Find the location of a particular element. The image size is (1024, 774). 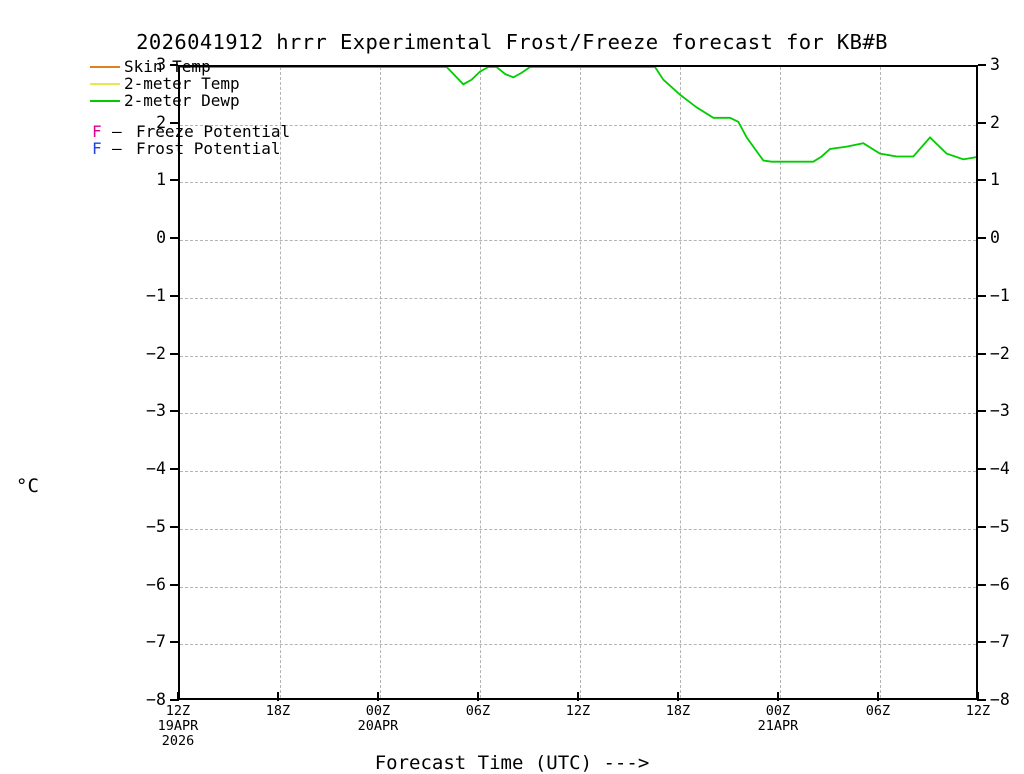

x-axis-day-label: 20APR is located at coordinates (378, 726).